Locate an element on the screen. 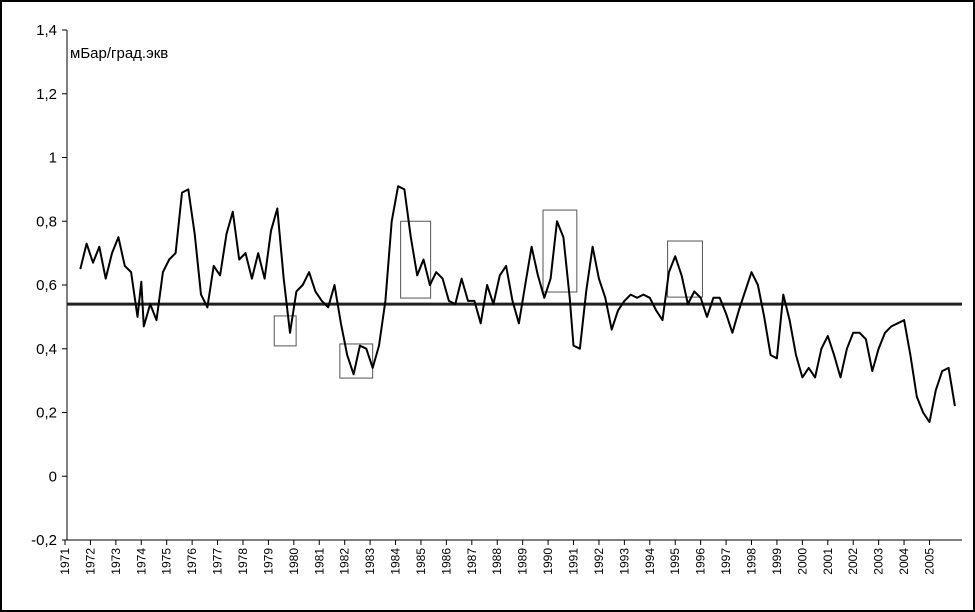 This screenshot has width=975, height=612. x-tick-label: 1992 is located at coordinates (599, 561).